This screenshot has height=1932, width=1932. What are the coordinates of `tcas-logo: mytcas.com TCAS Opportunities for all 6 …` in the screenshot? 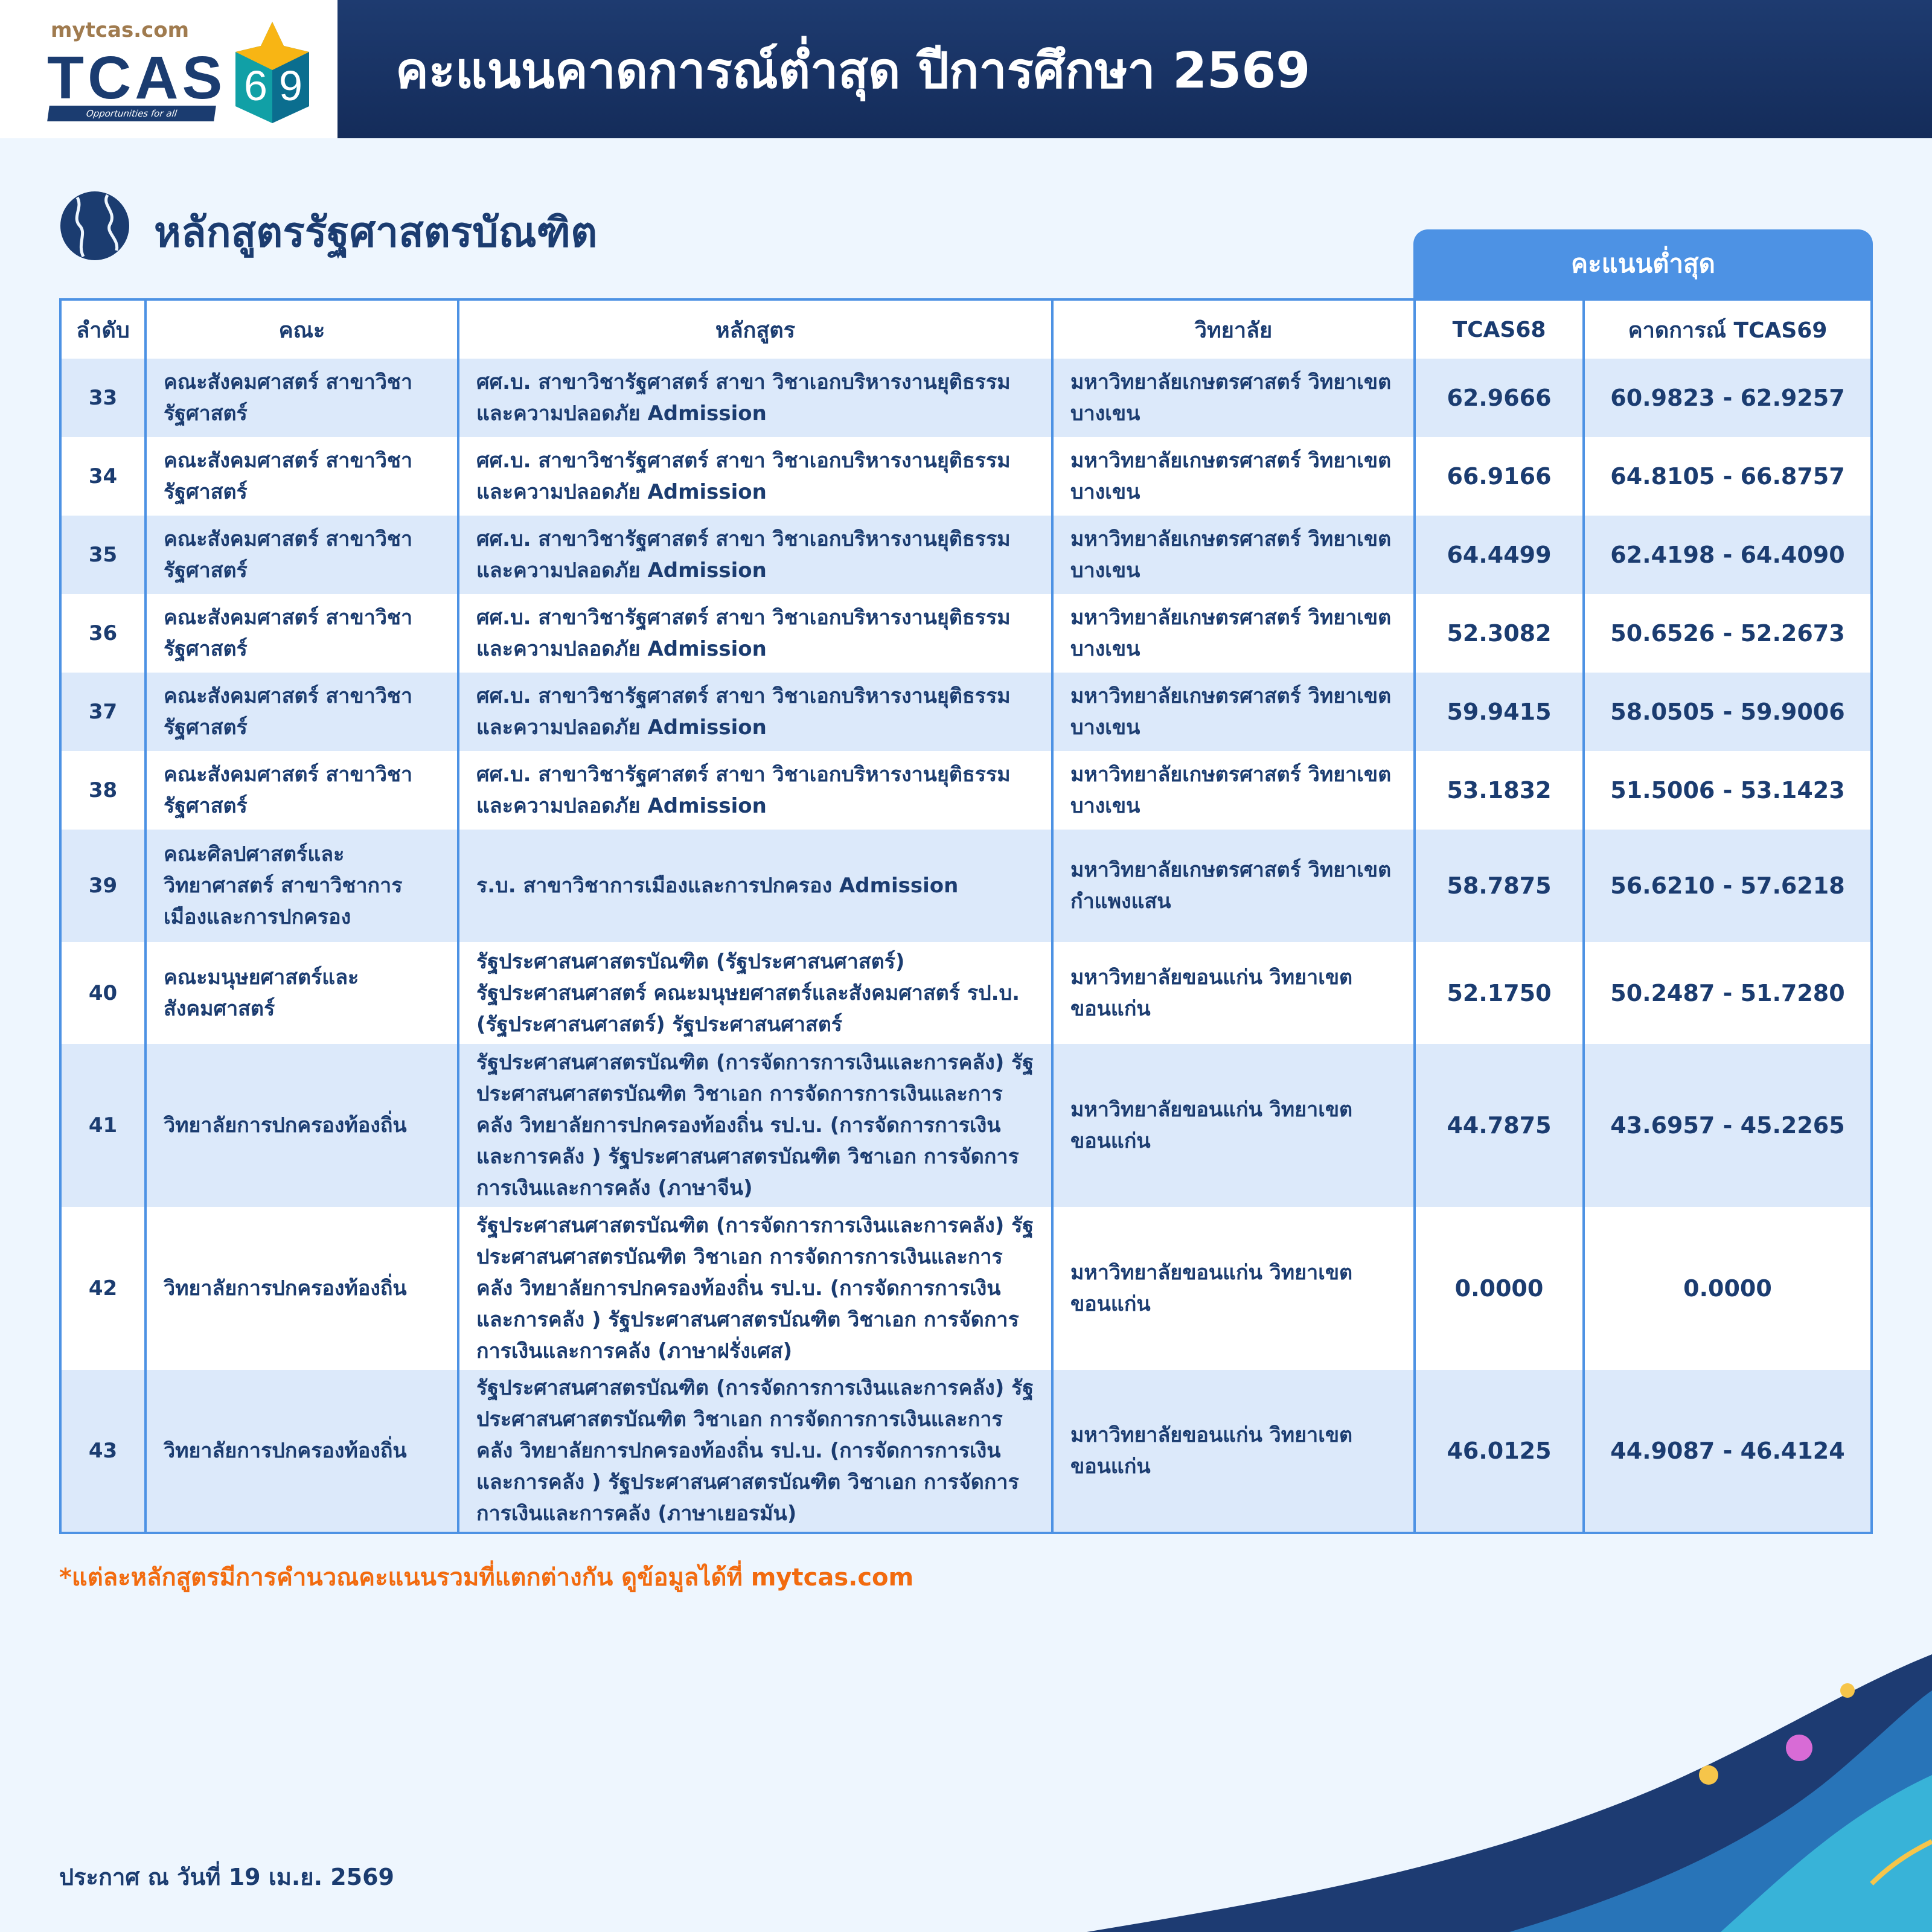 It's located at (168, 69).